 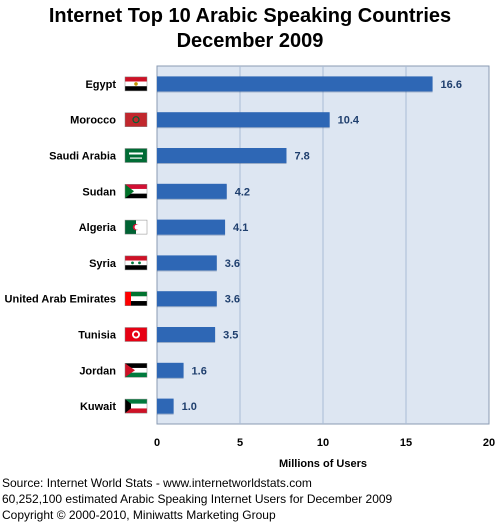 I want to click on kuwait-flag-icon, so click(x=136, y=406).